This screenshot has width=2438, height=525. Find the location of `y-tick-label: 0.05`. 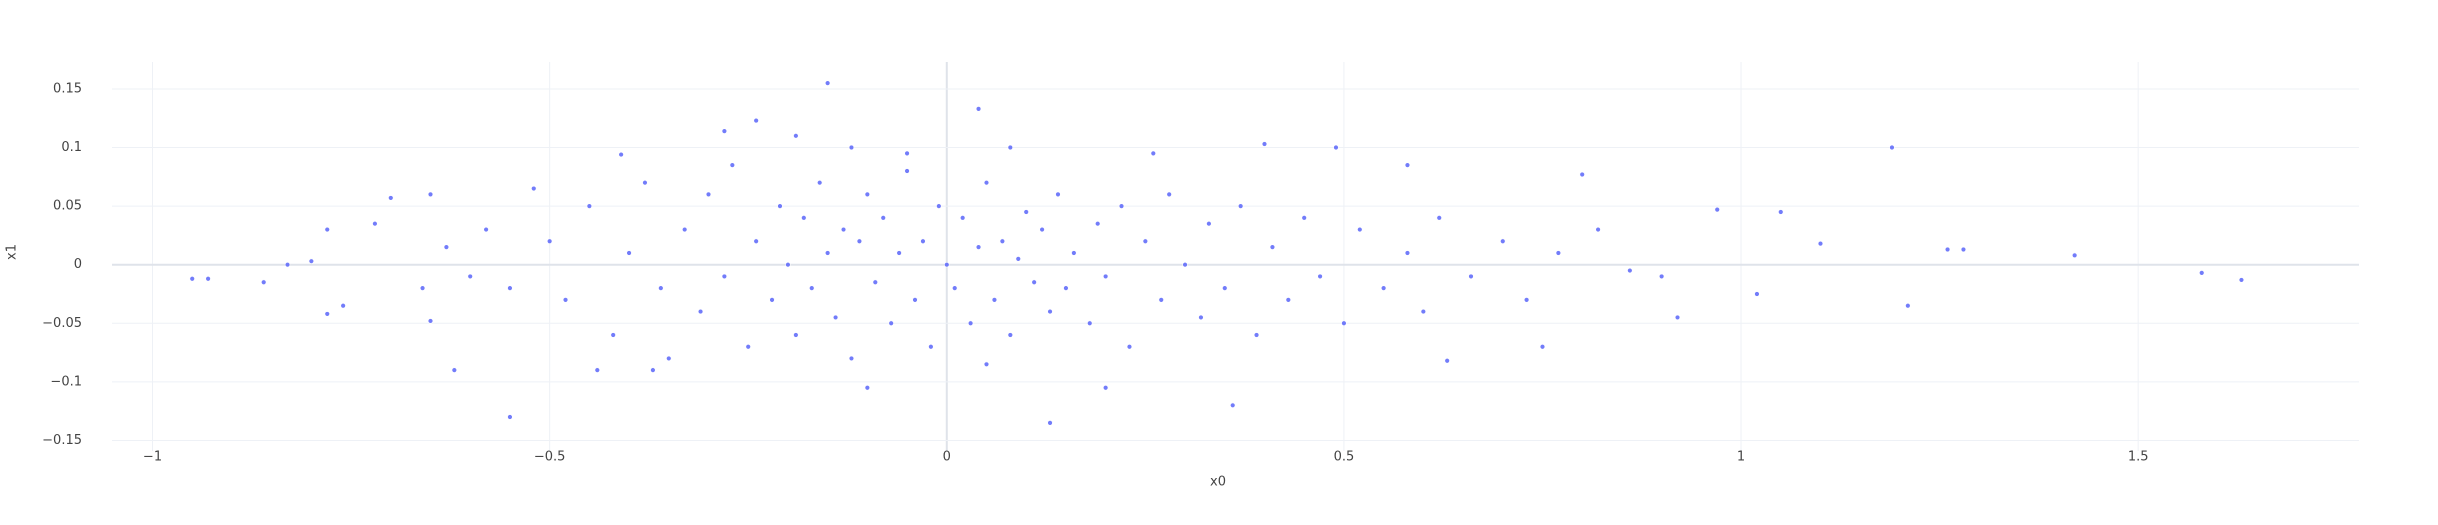

y-tick-label: 0.05 is located at coordinates (67, 206).